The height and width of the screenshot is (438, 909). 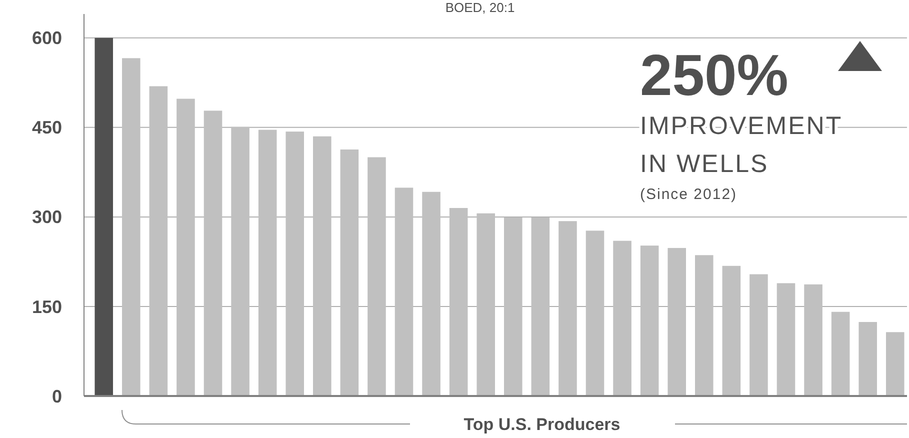 What do you see at coordinates (689, 194) in the screenshot?
I see `annotation: (Since 2012)` at bounding box center [689, 194].